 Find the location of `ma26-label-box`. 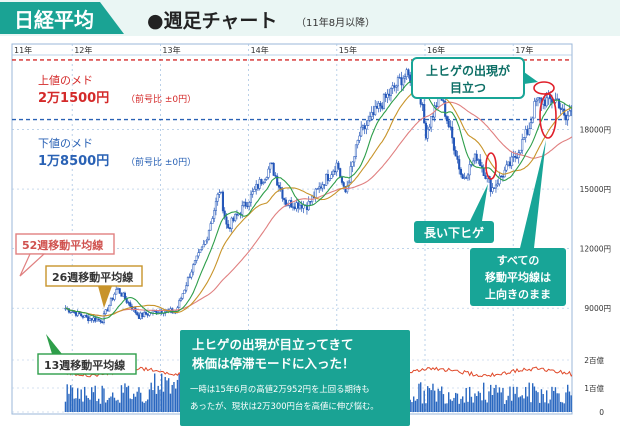

ma26-label-box is located at coordinates (94, 276).